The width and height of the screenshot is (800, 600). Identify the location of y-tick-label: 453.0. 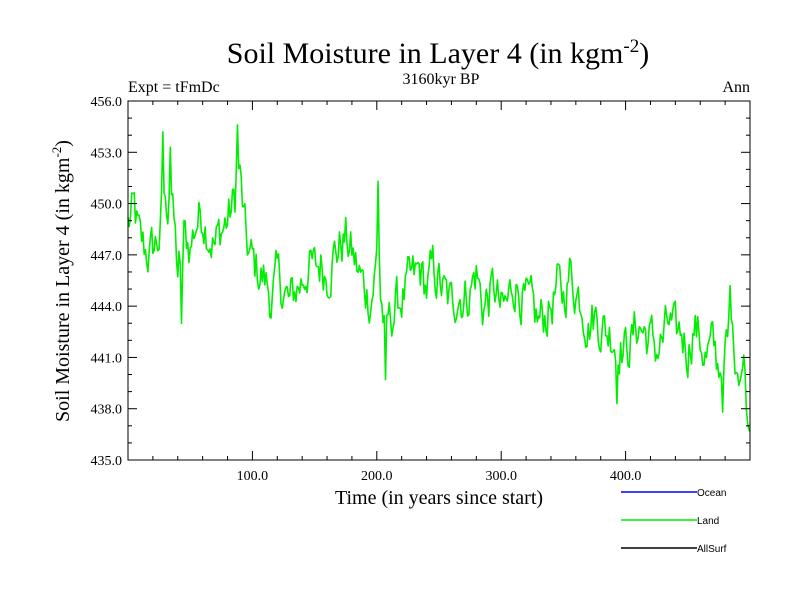
(107, 153).